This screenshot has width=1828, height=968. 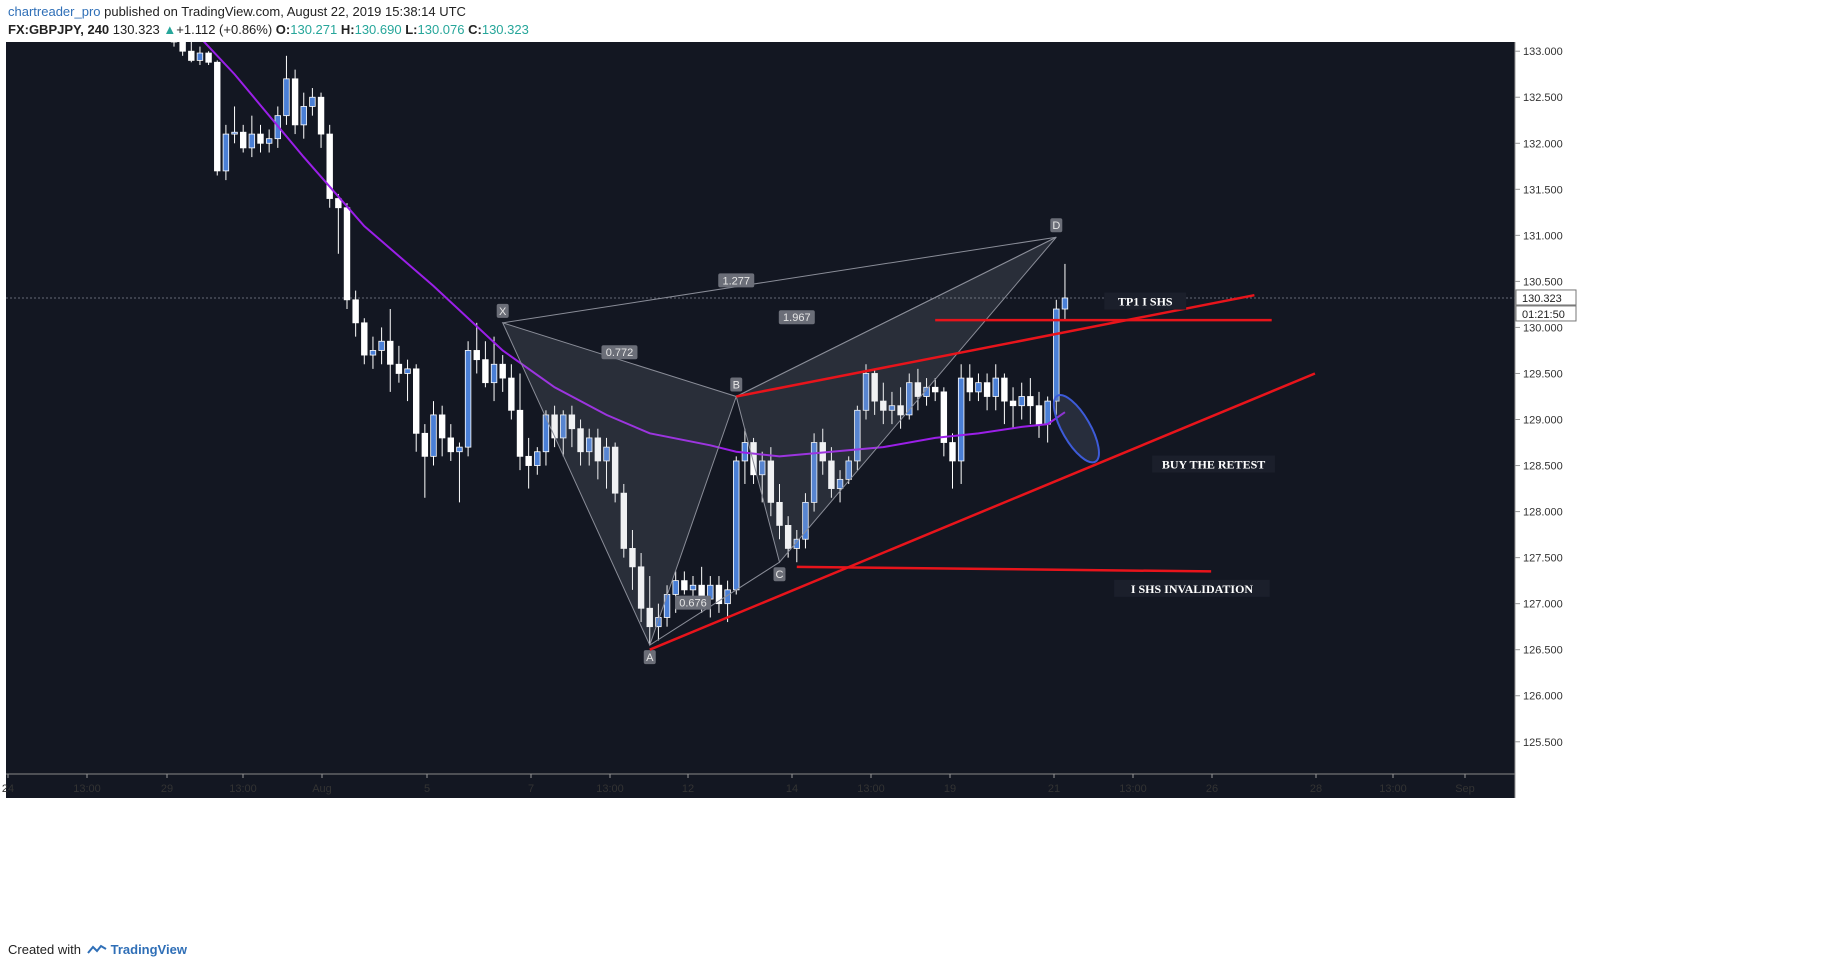 What do you see at coordinates (283, 29) in the screenshot?
I see `open-label: O:` at bounding box center [283, 29].